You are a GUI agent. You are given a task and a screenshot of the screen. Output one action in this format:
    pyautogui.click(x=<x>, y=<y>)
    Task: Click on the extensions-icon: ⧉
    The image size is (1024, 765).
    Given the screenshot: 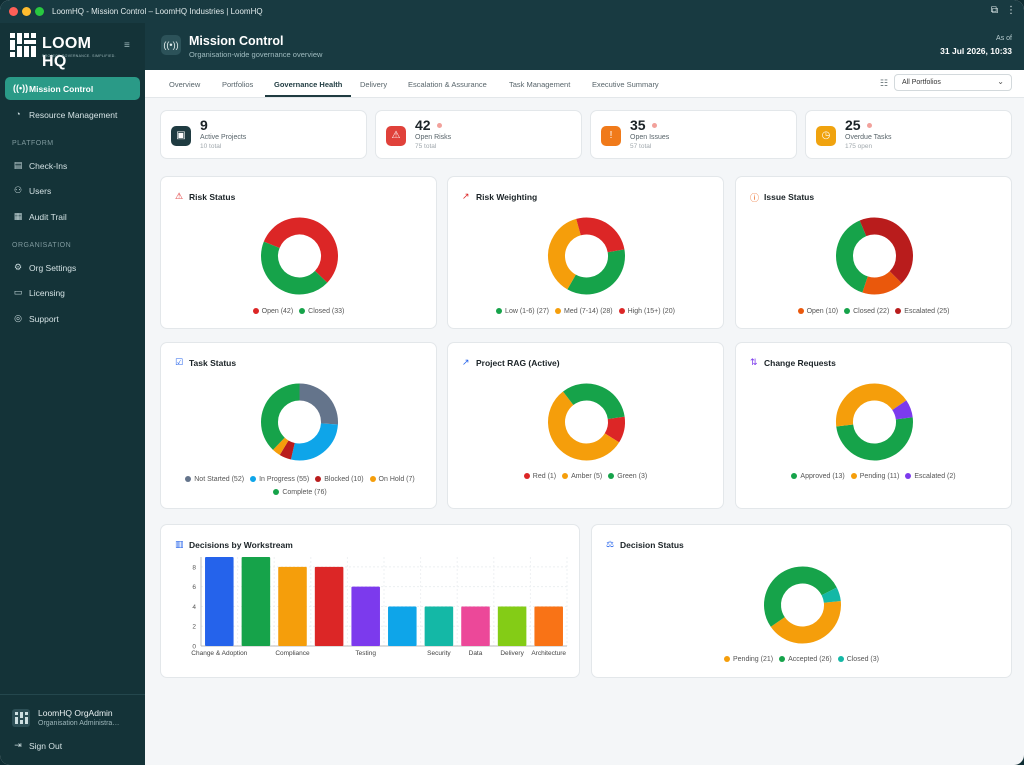 What is the action you would take?
    pyautogui.click(x=994, y=10)
    